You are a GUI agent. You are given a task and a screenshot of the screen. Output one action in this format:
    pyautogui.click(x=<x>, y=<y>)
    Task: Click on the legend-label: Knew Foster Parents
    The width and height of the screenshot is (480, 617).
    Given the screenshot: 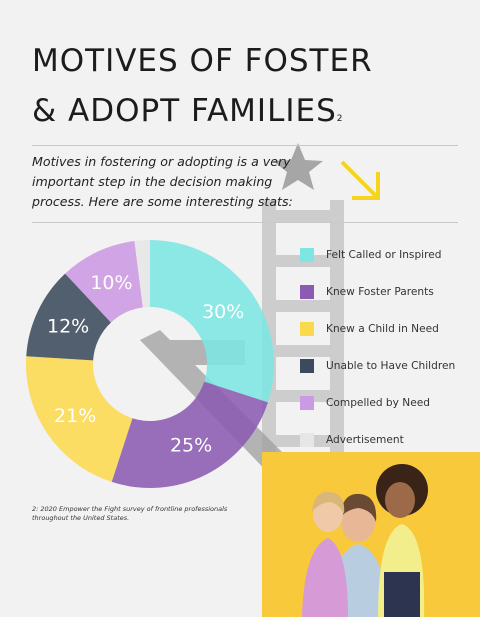 What is the action you would take?
    pyautogui.click(x=380, y=291)
    